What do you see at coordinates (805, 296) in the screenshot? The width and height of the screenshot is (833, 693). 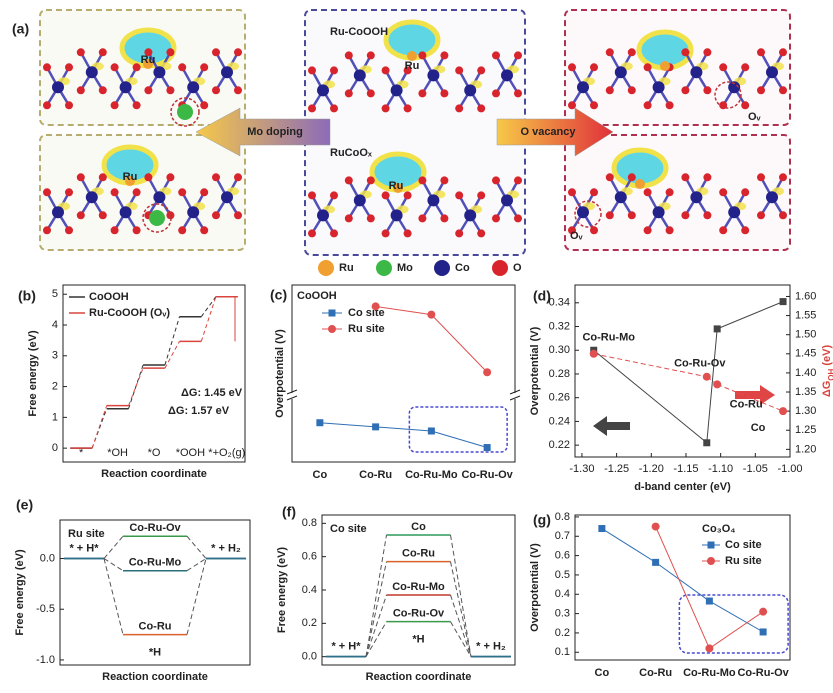 I see `y-tick-label: 1.60` at bounding box center [805, 296].